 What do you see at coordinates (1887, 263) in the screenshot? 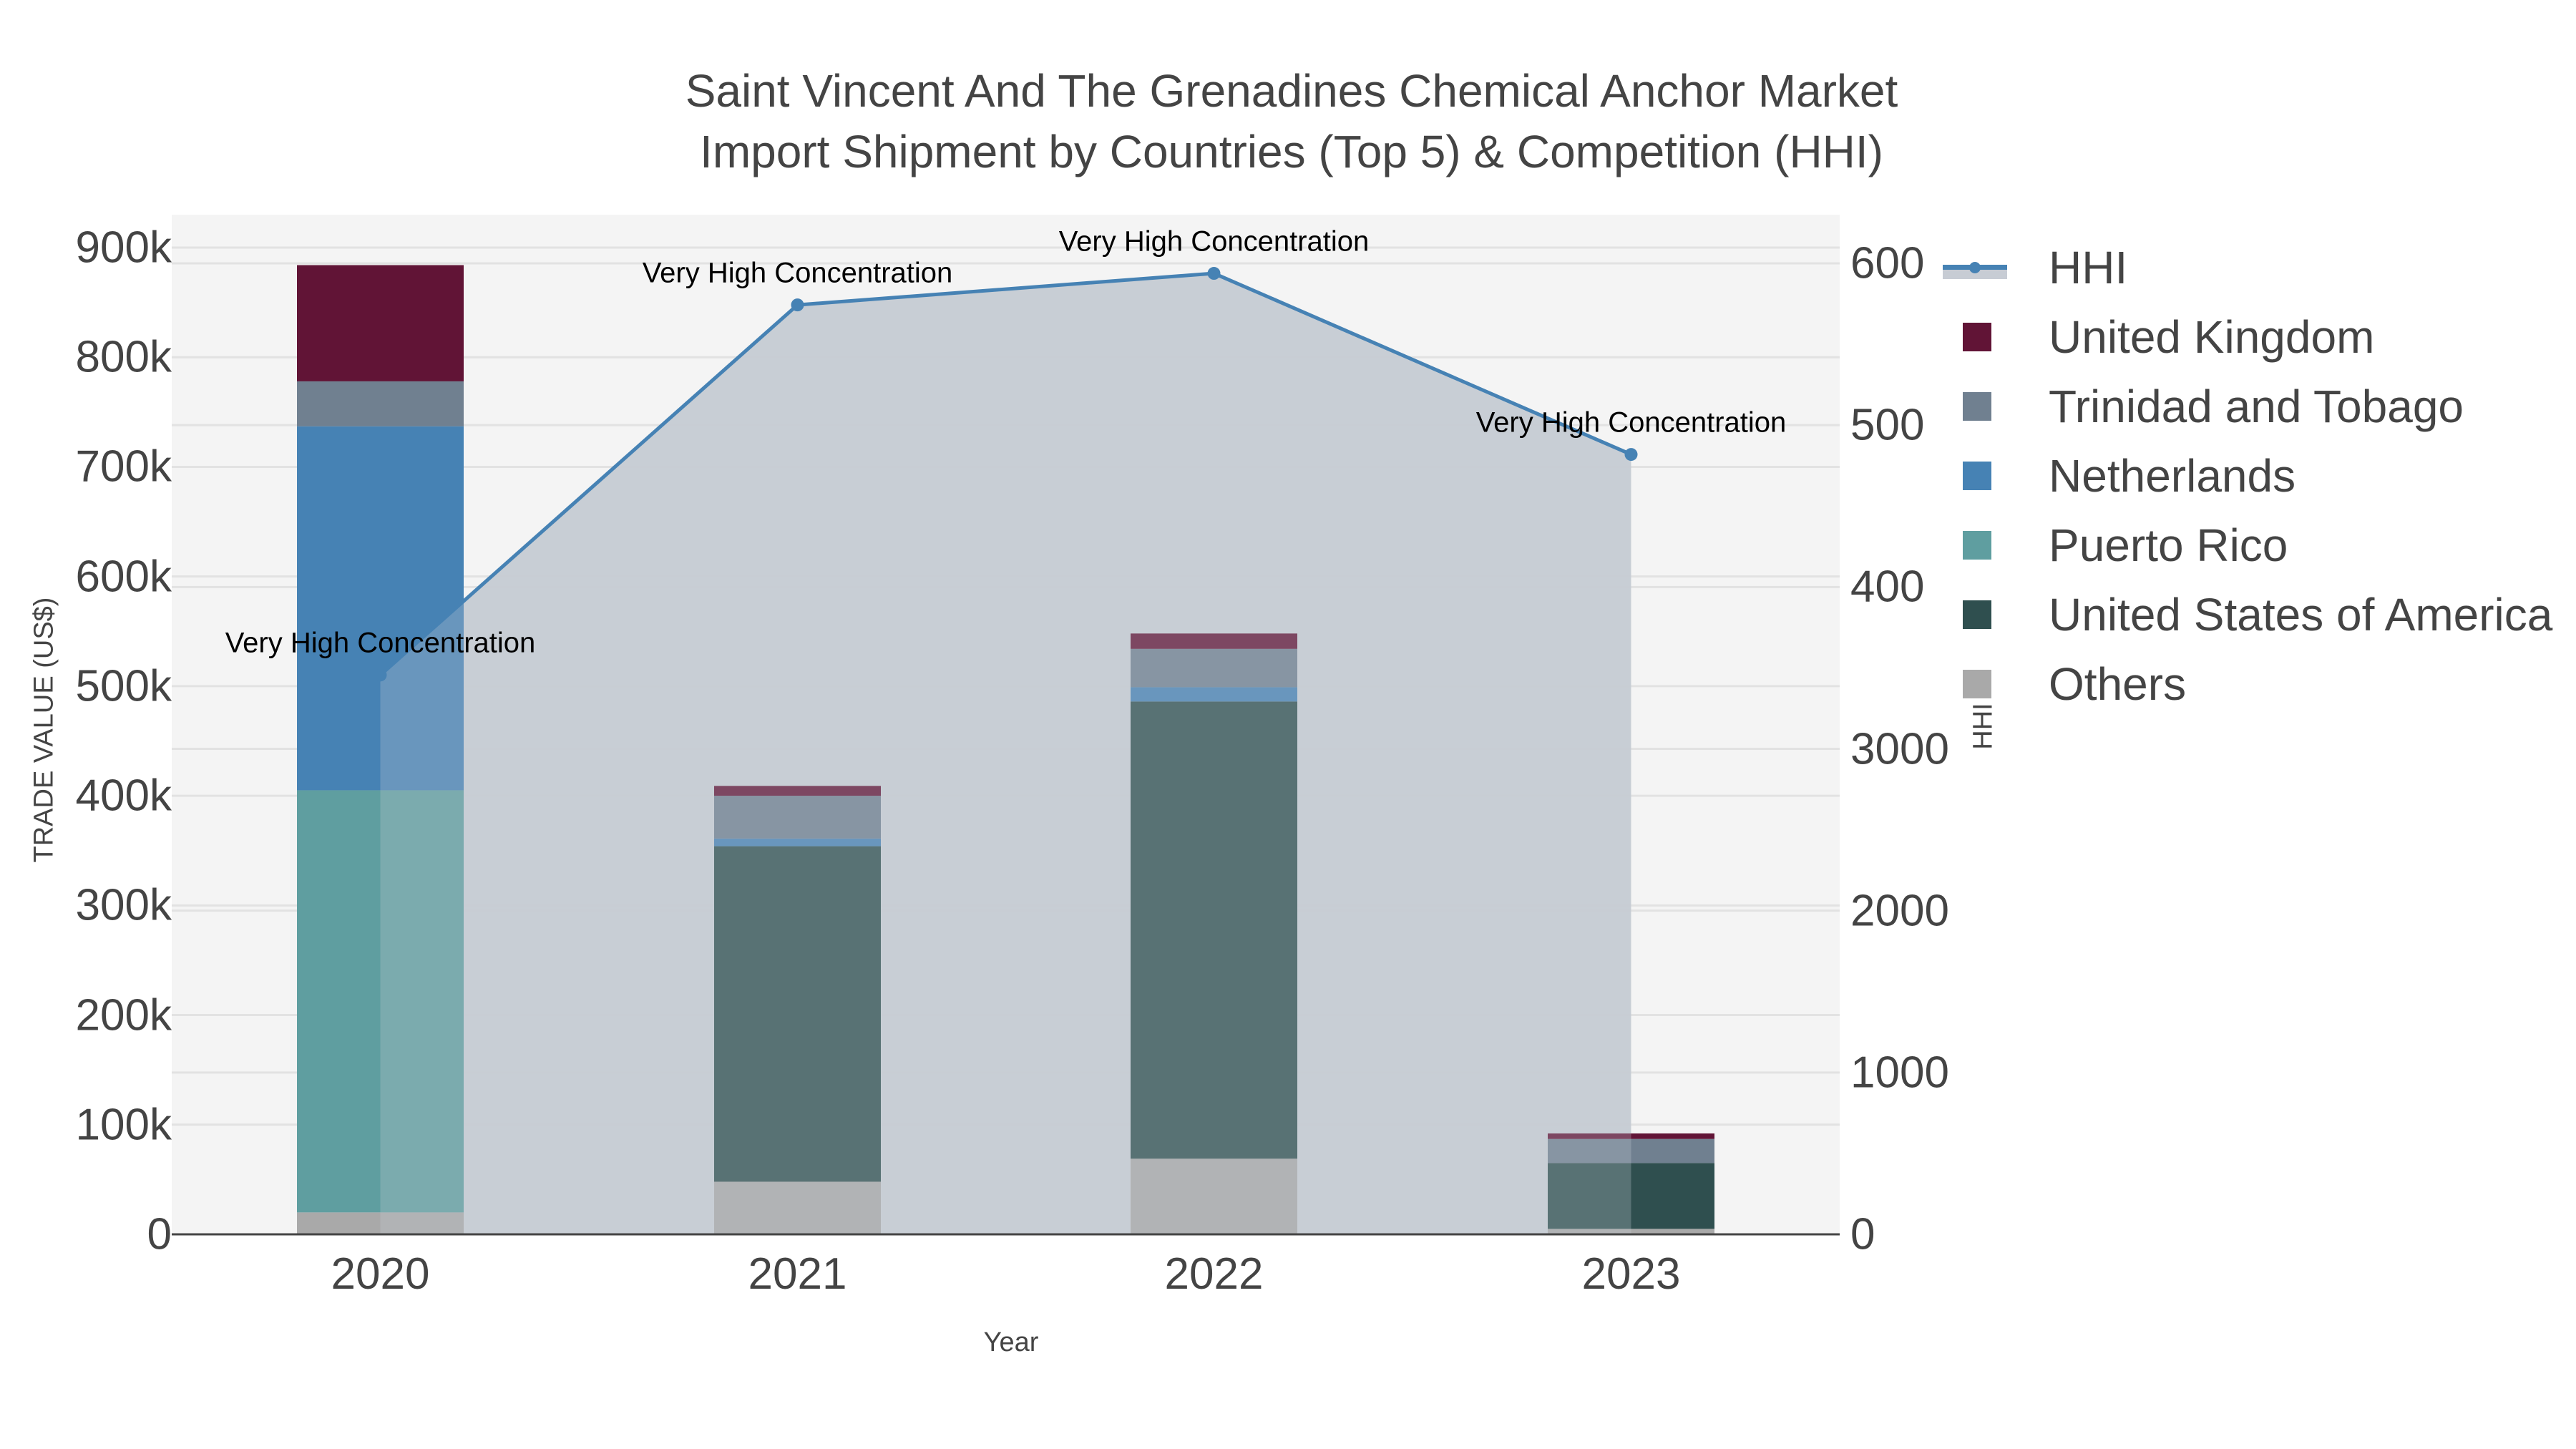
I see `y2-tick-label: 600` at bounding box center [1887, 263].